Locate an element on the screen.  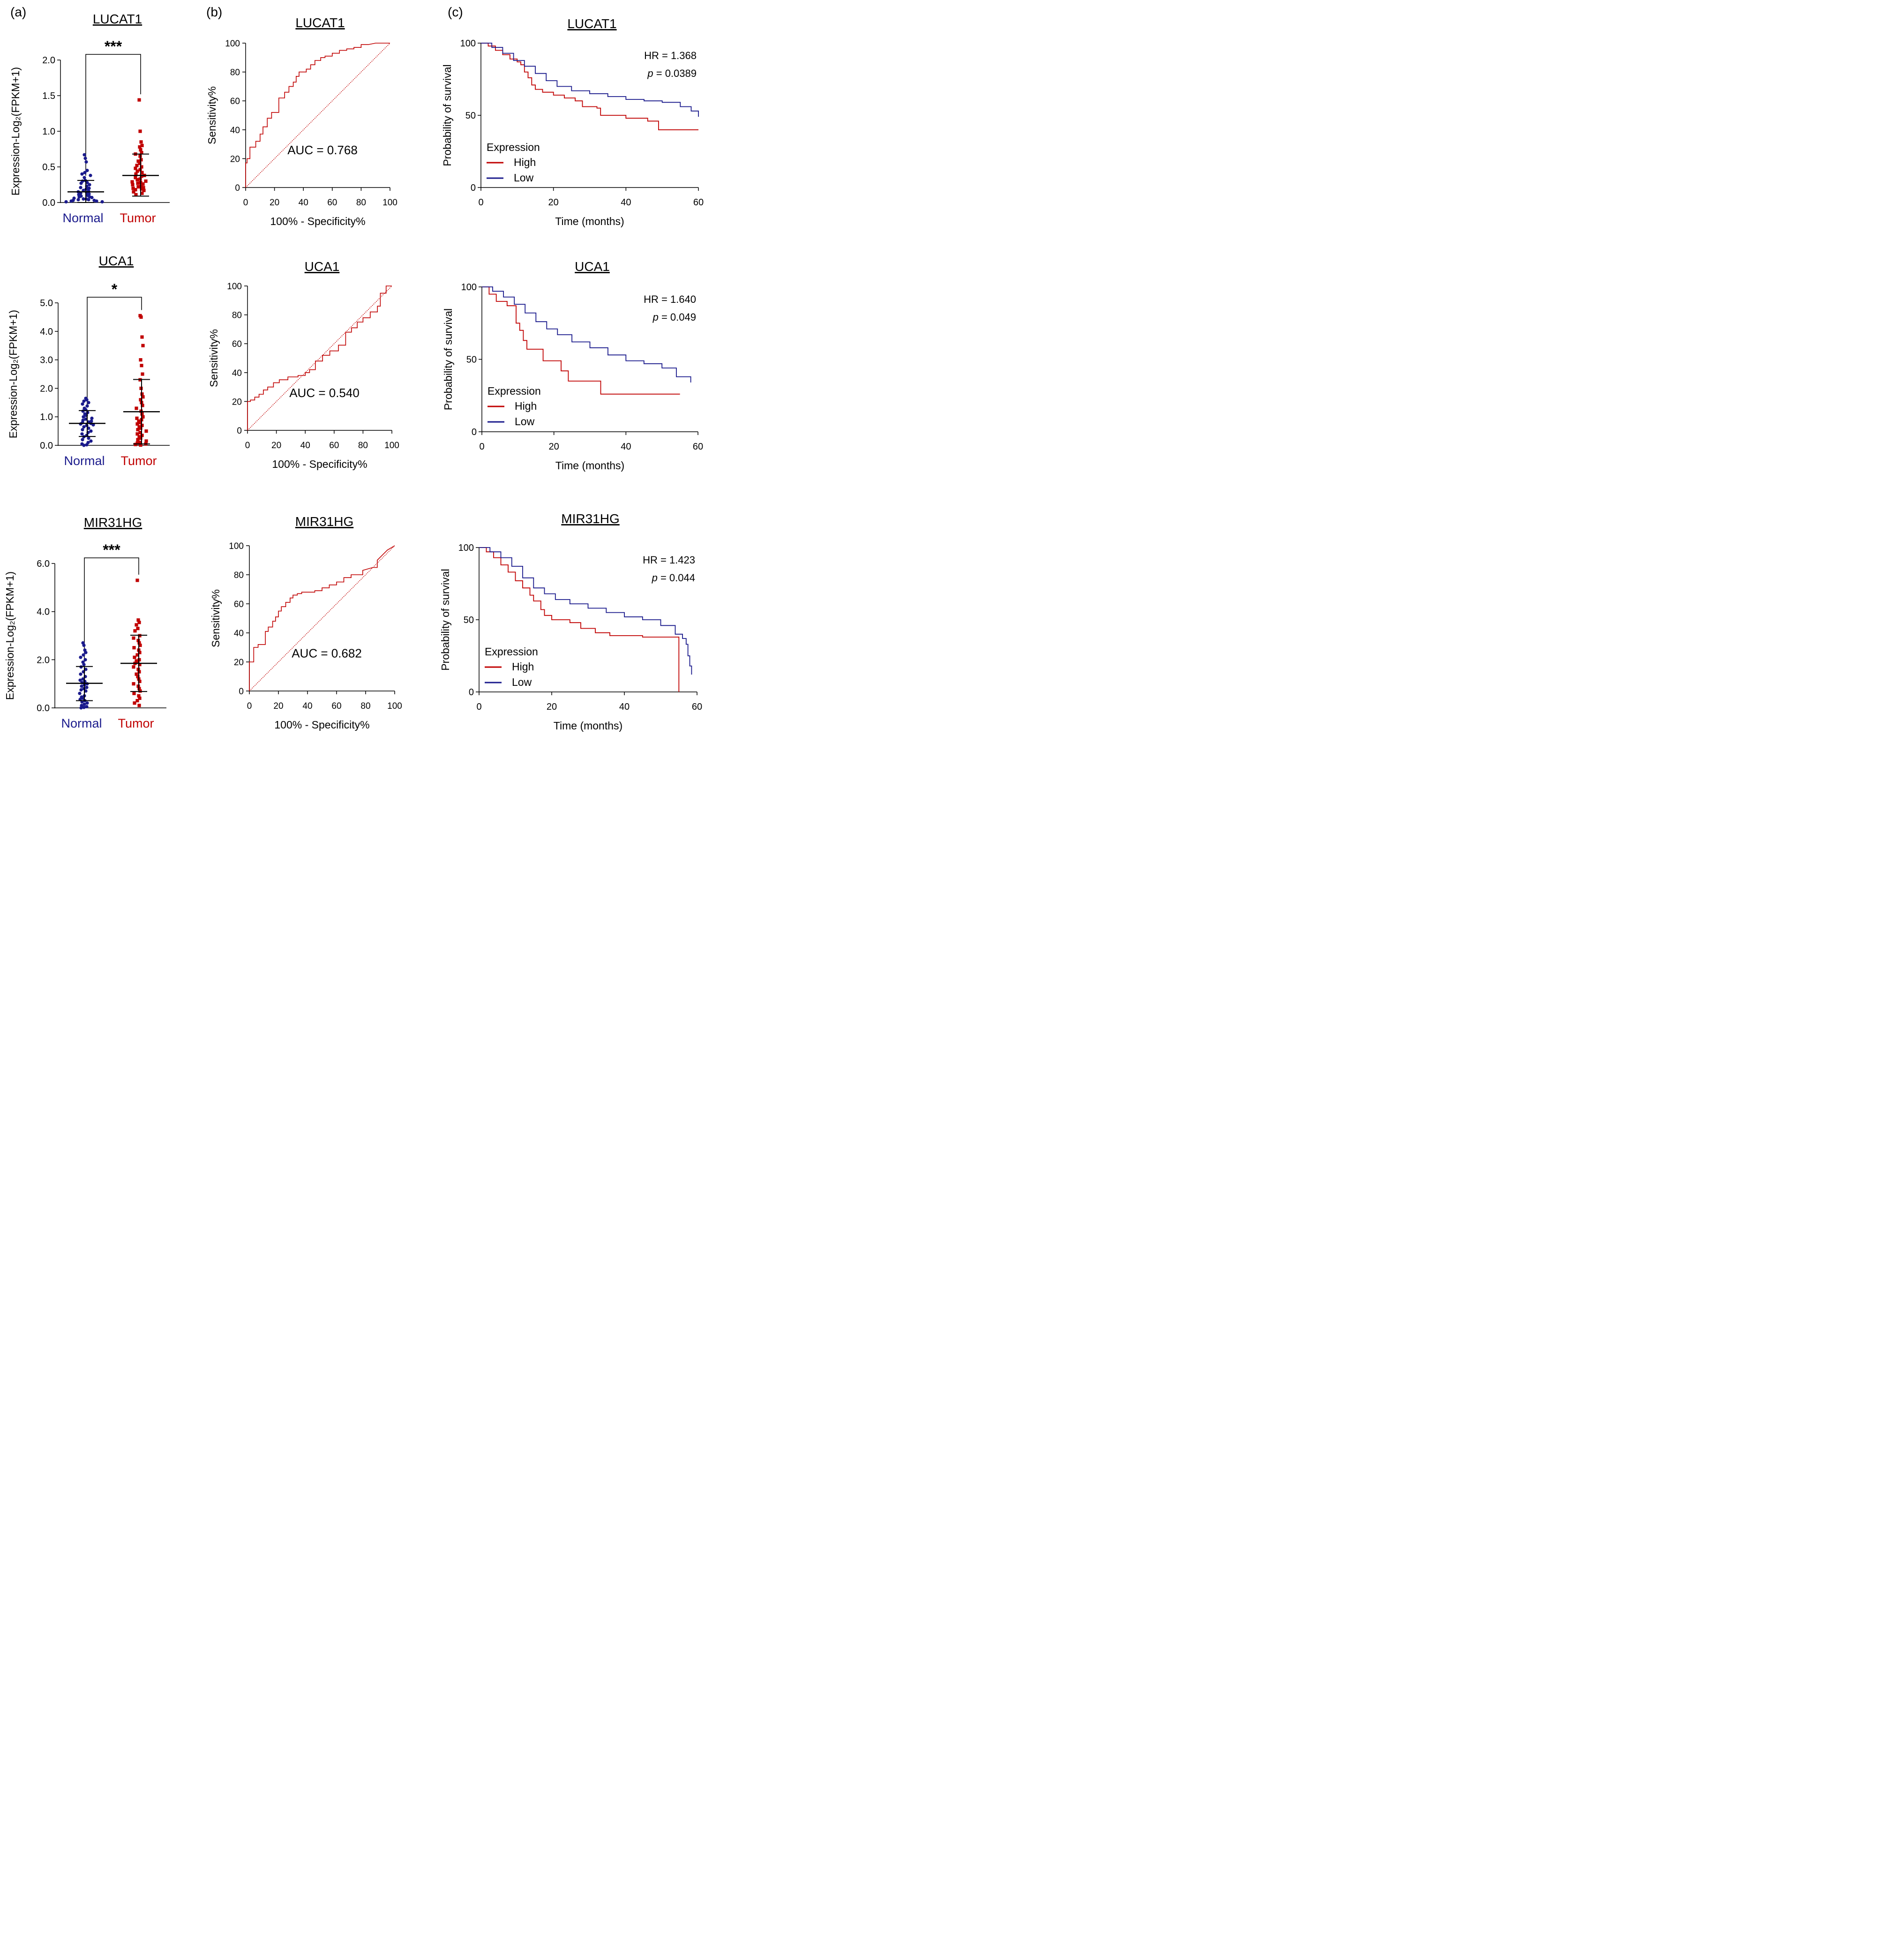
high-survival-curve is located at coordinates (589, 87).